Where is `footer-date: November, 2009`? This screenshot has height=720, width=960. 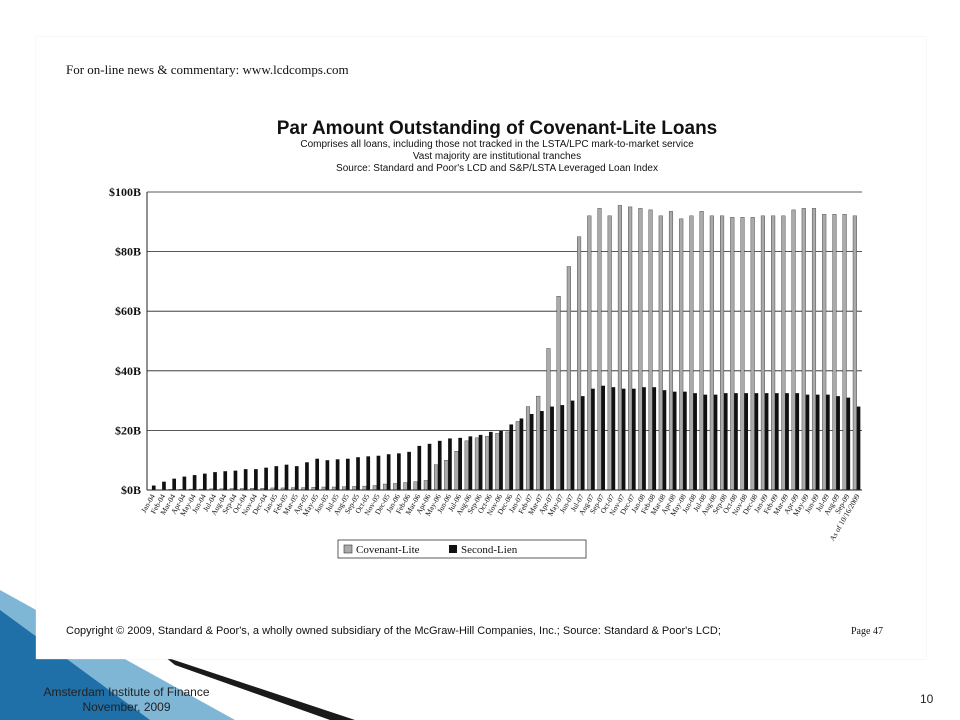
footer-date: November, 2009 is located at coordinates (126, 707).